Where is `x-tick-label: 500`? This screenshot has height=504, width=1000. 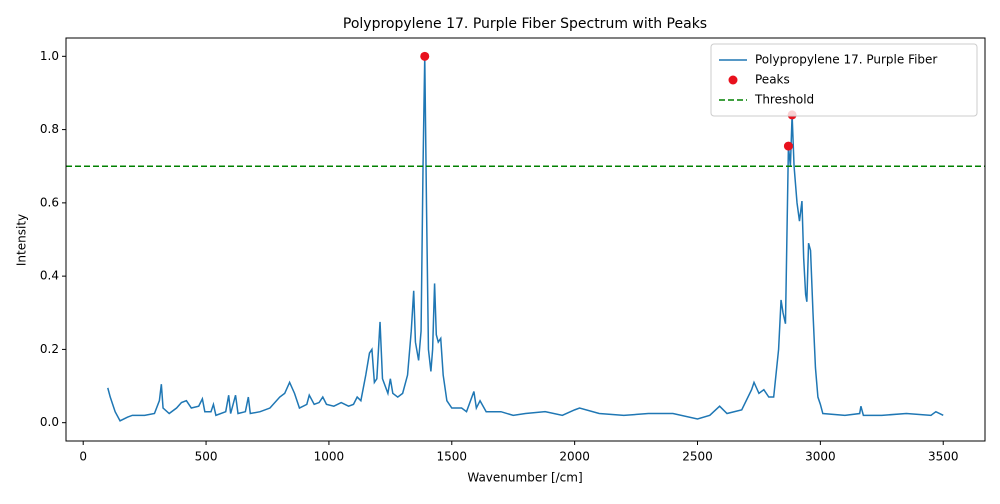
x-tick-label: 500 is located at coordinates (206, 457).